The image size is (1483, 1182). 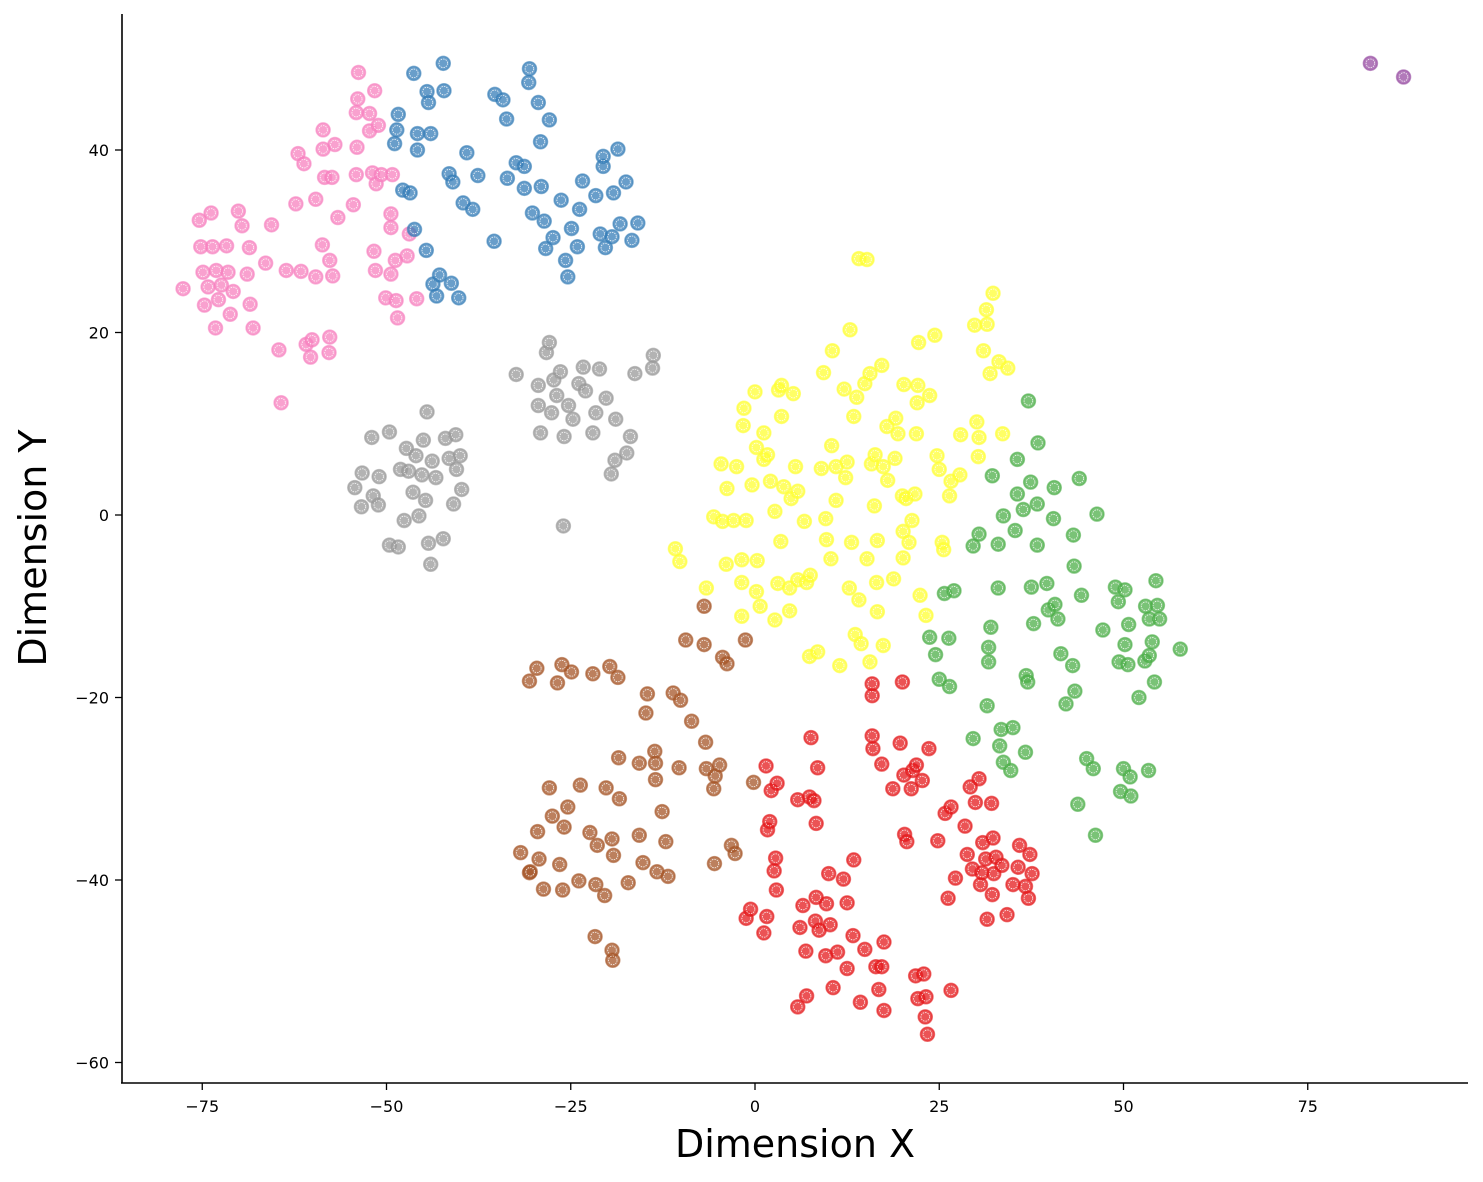 I want to click on y-tick-label: 20, so click(x=99, y=333).